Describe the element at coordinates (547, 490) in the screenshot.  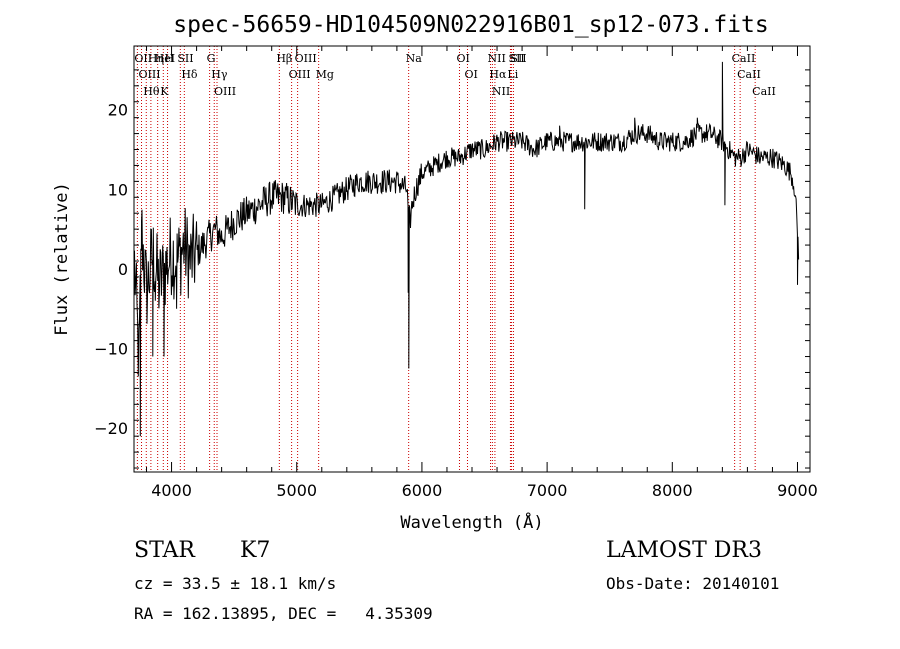
I see `x-tick-label: 7000` at that location.